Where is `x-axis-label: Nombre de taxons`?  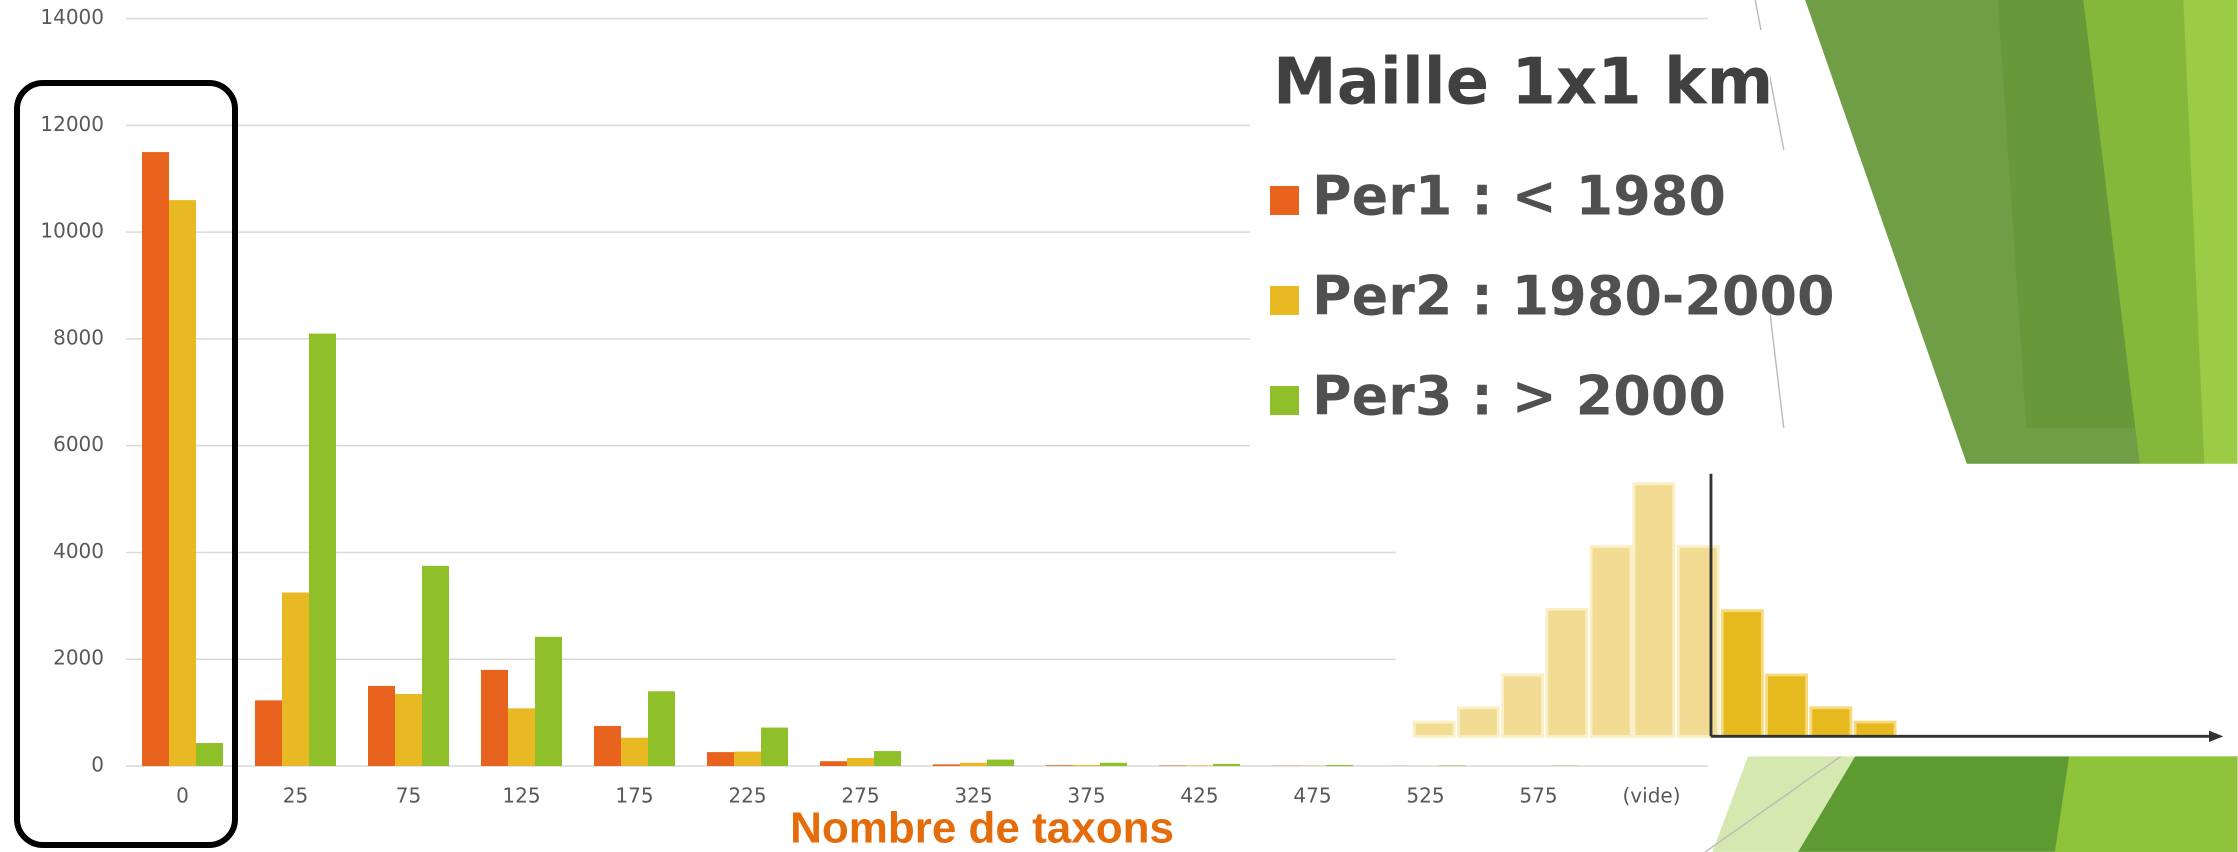
x-axis-label: Nombre de taxons is located at coordinates (982, 828).